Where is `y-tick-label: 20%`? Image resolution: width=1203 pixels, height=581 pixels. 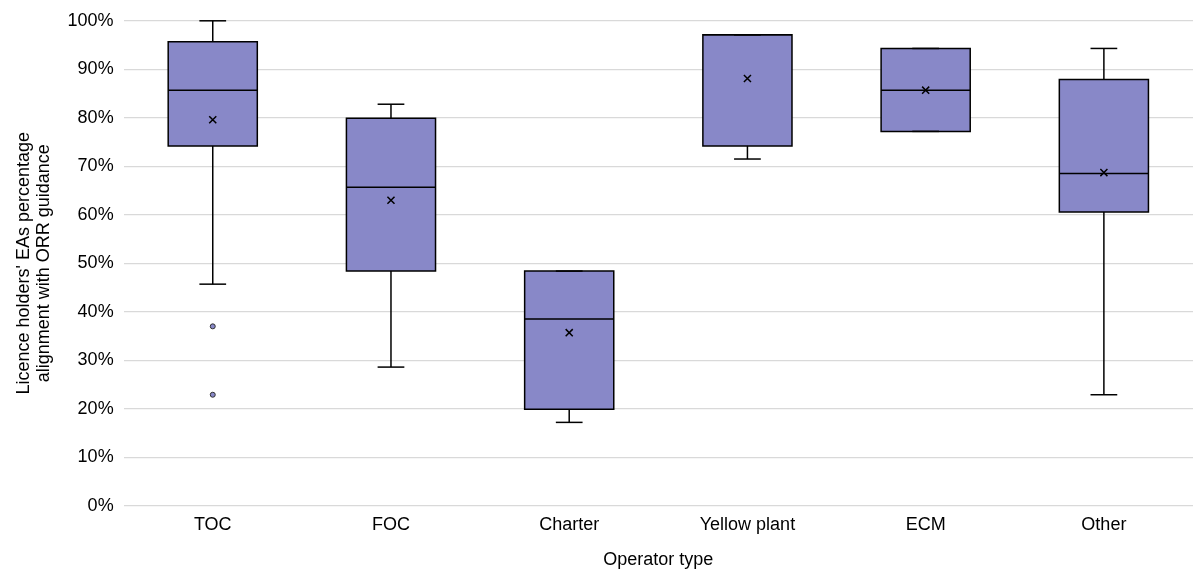
y-tick-label: 20% is located at coordinates (95, 407).